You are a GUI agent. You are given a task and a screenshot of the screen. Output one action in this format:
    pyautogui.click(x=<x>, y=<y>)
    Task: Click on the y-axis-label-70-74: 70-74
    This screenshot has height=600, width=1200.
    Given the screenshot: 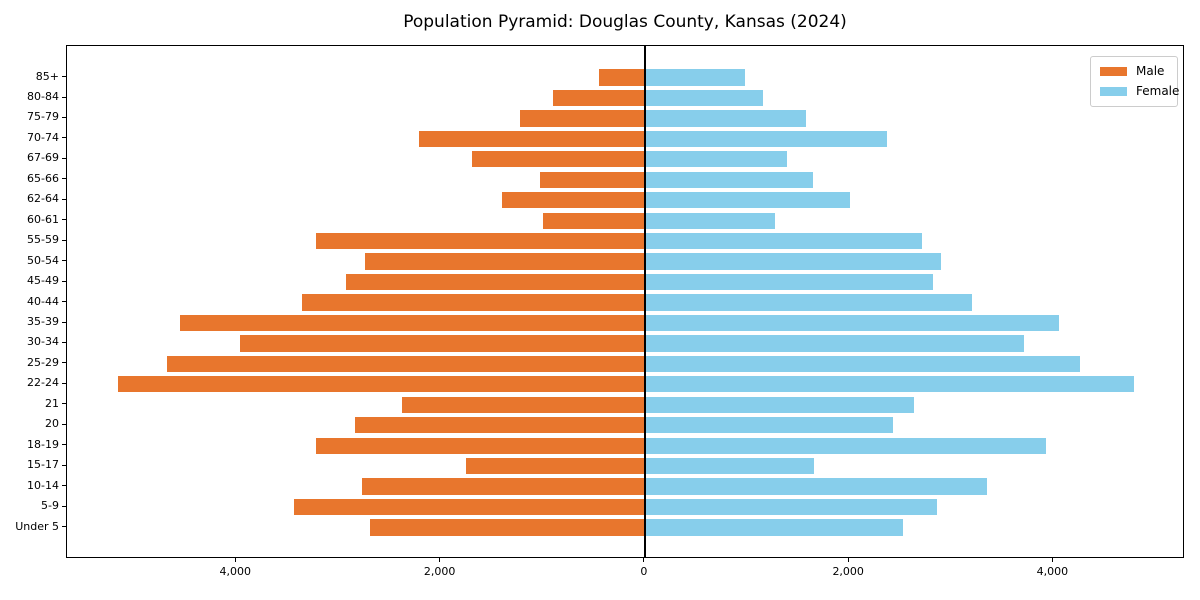 What is the action you would take?
    pyautogui.click(x=43, y=137)
    